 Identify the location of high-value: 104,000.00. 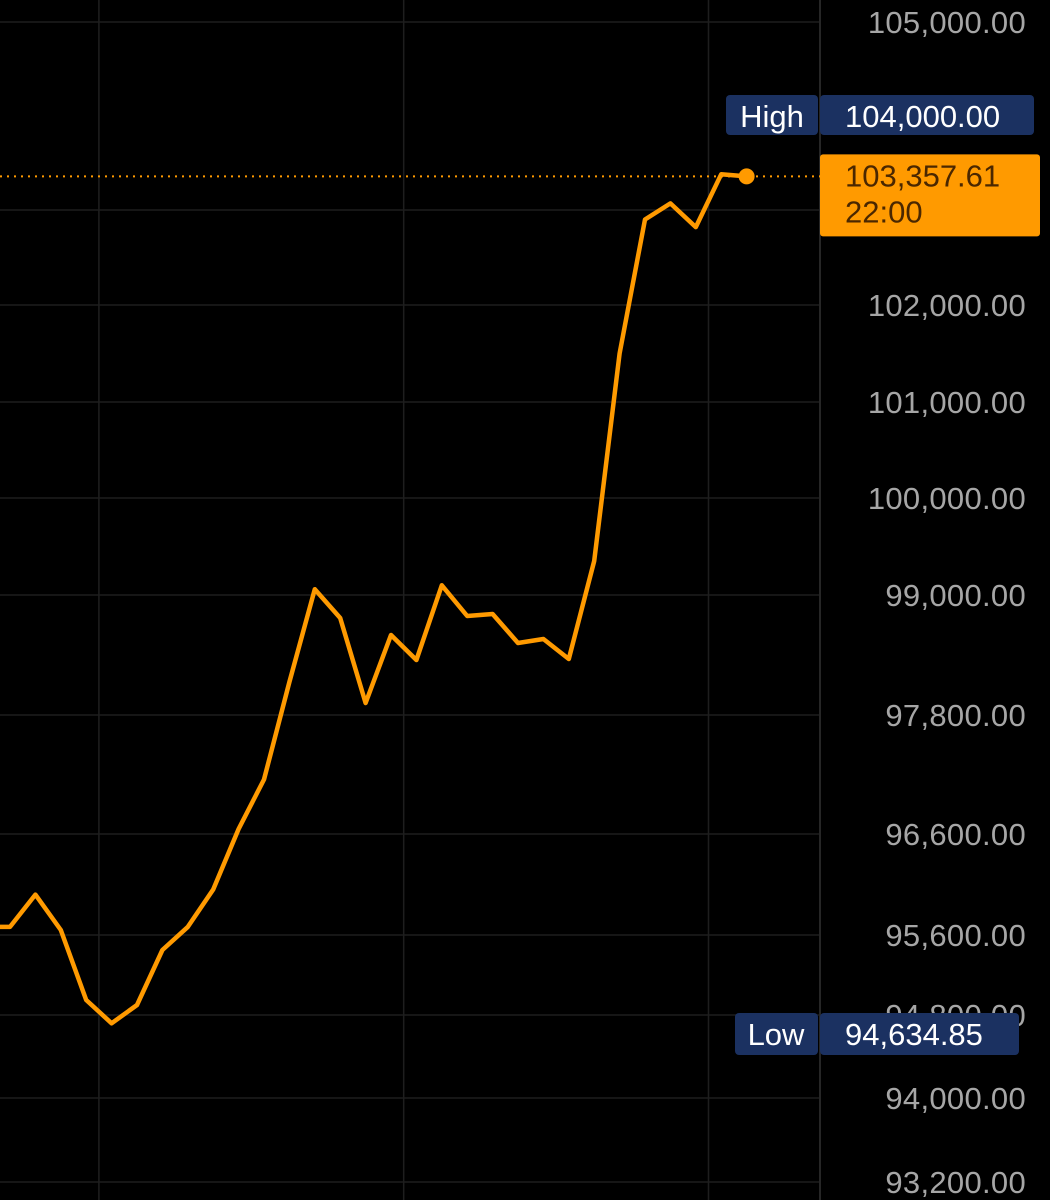
(922, 116).